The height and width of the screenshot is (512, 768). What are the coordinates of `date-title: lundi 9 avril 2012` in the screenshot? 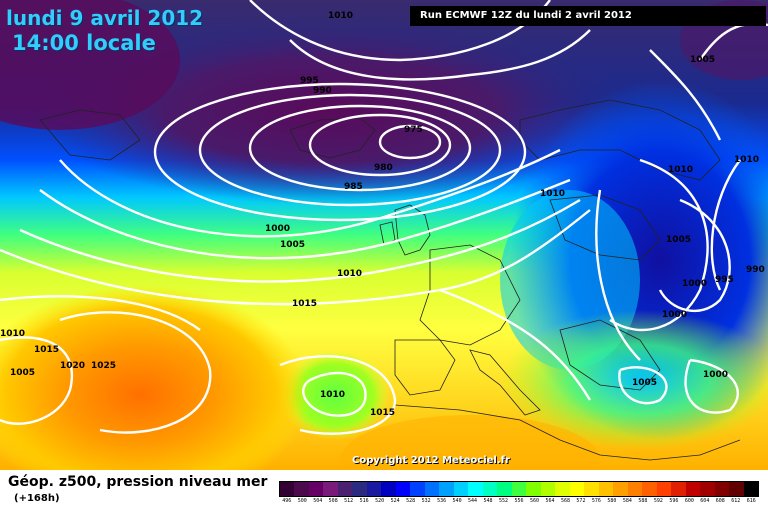 It's located at (105, 18).